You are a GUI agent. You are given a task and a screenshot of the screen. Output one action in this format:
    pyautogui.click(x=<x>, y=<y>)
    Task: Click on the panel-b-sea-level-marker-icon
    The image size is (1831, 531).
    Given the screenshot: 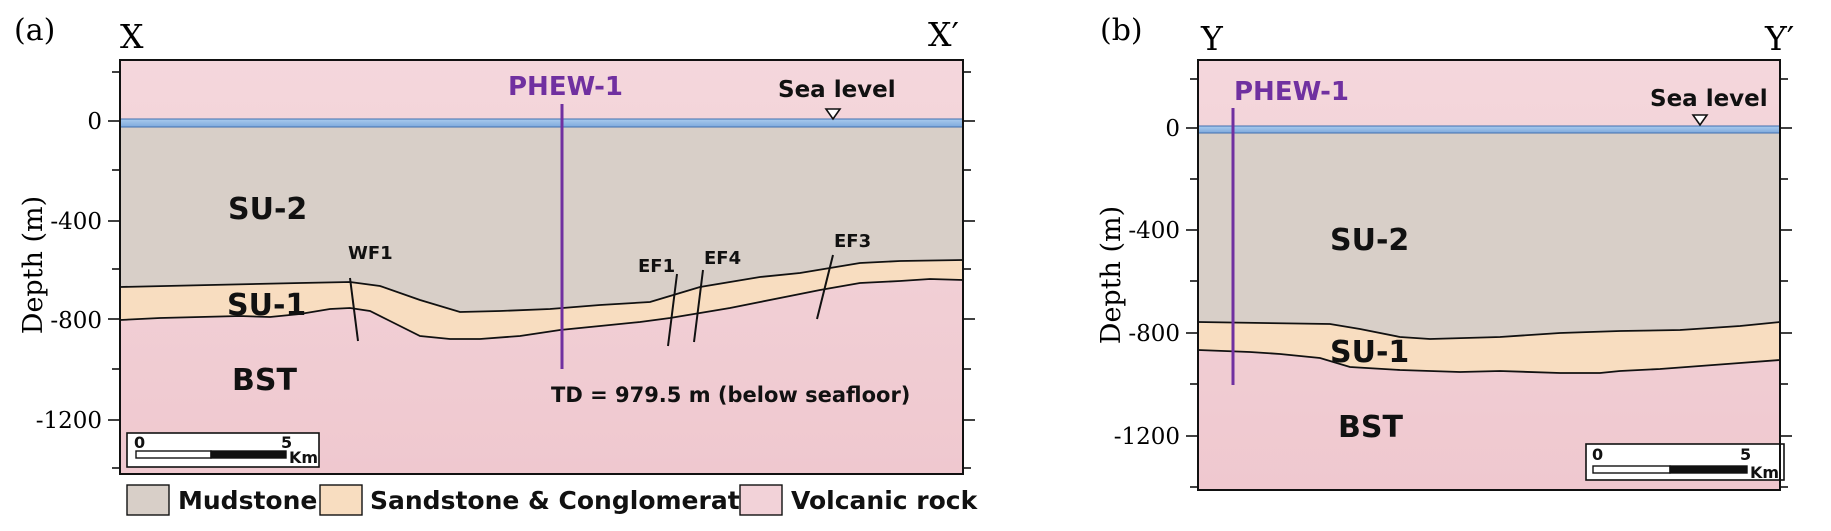 What is the action you would take?
    pyautogui.click(x=1700, y=120)
    